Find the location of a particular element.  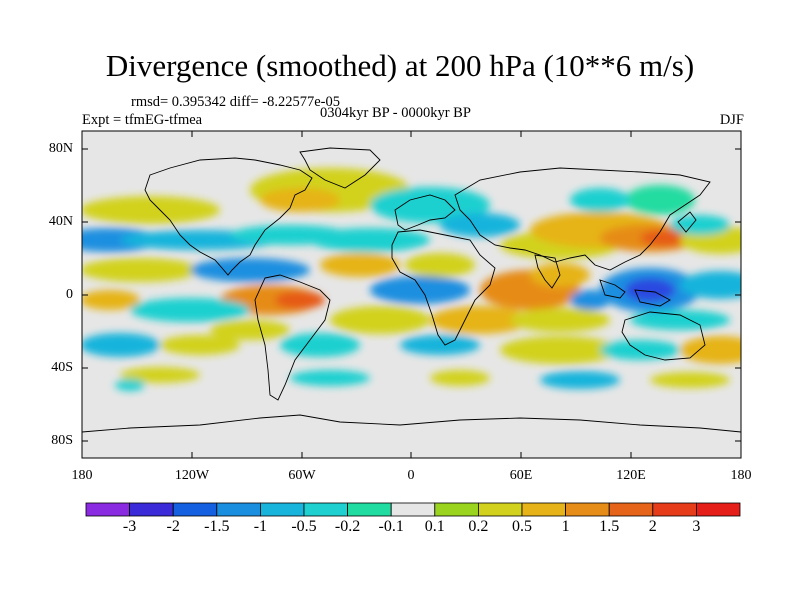

x-label-180e: 180 is located at coordinates (741, 475).